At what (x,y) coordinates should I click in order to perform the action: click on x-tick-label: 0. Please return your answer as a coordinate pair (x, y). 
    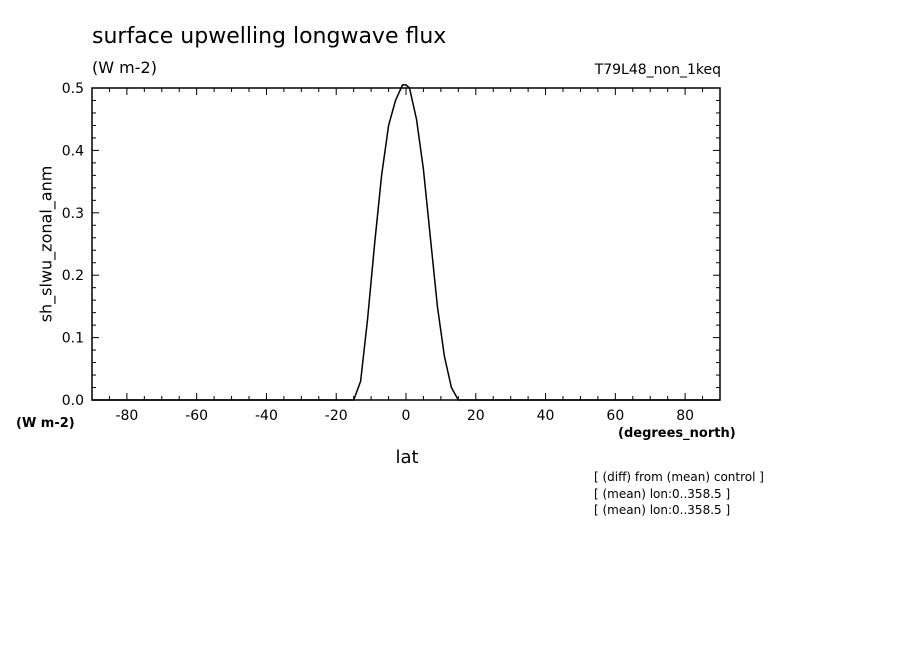
    Looking at the image, I should click on (406, 416).